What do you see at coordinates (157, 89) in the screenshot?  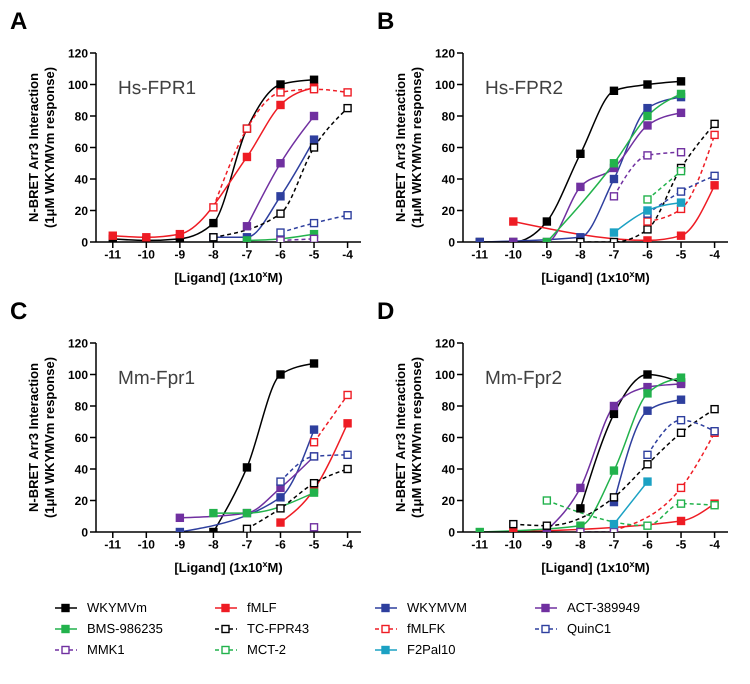 I see `annotation: Hs-FPR1` at bounding box center [157, 89].